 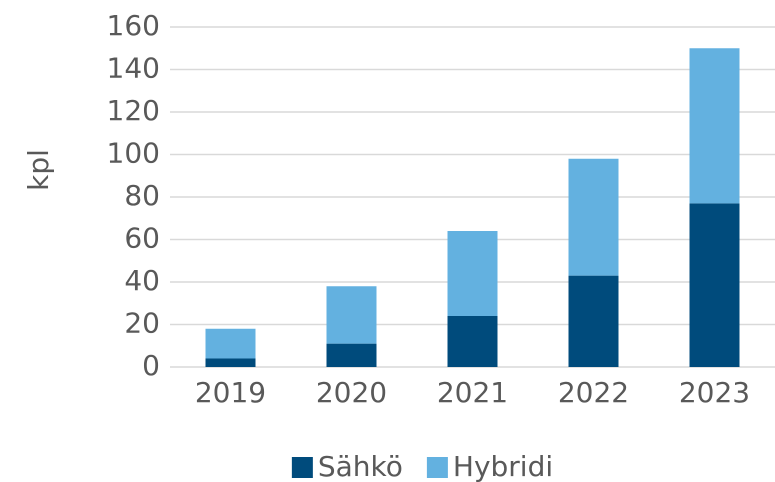 I want to click on y-tick-label: 0, so click(x=151, y=365).